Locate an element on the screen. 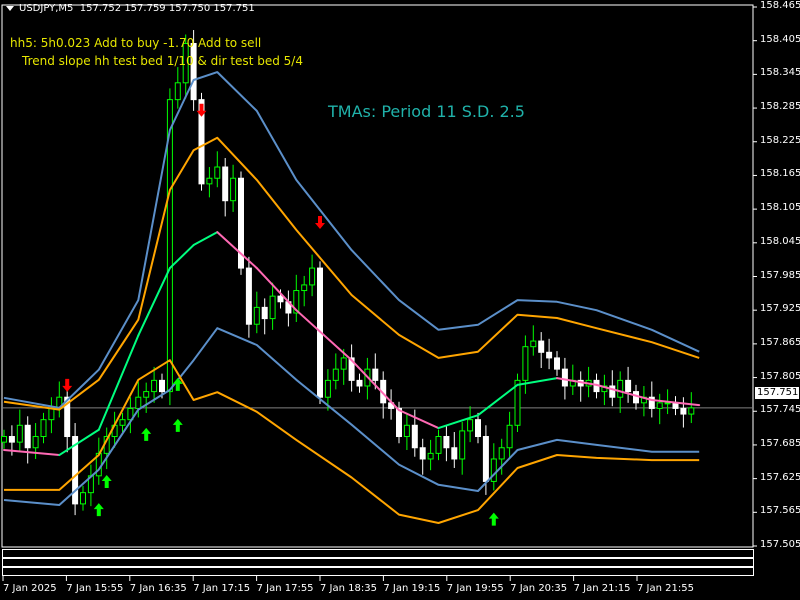  time-tick-label: 7 Jan 18:35 is located at coordinates (348, 588).